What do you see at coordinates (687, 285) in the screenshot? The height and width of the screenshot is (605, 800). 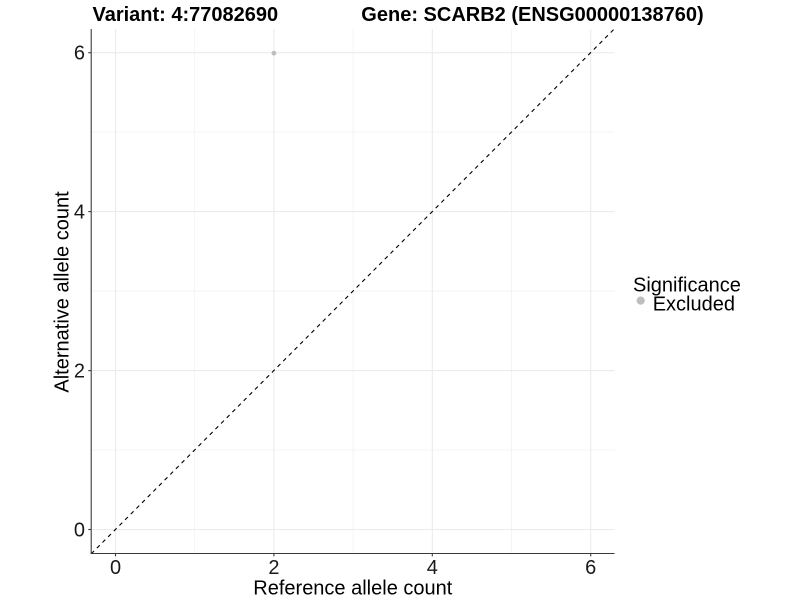 I see `svg-text: Significance` at bounding box center [687, 285].